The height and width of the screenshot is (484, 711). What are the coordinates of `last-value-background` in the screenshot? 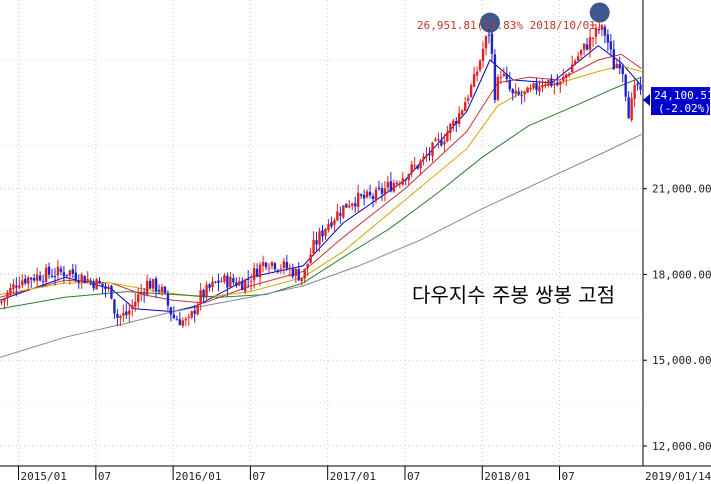 It's located at (680, 101).